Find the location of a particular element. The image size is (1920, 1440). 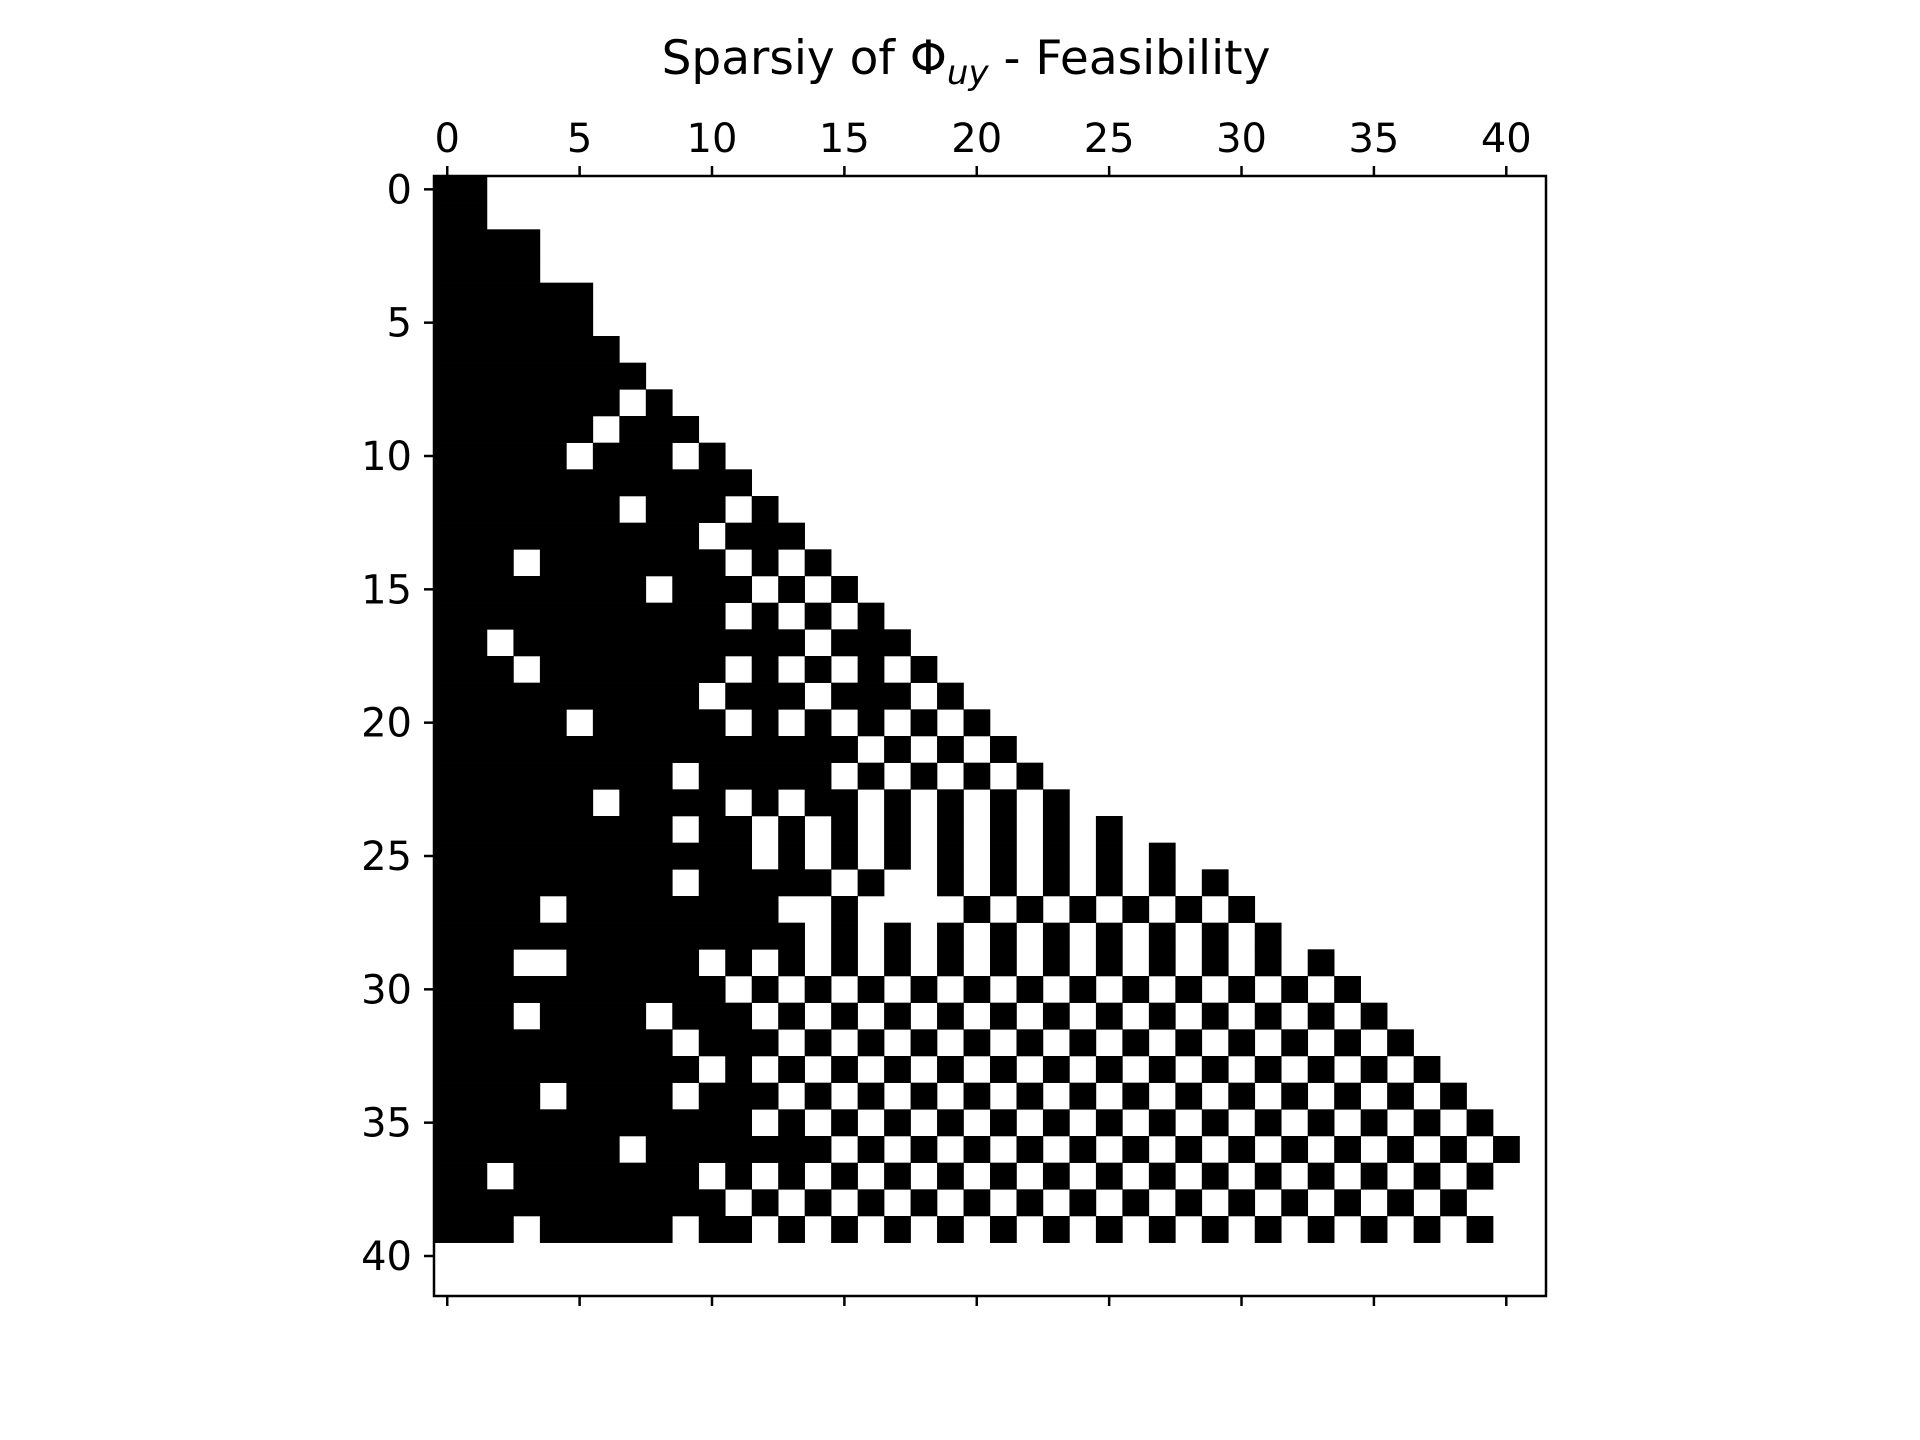

y-tick-label: 40 is located at coordinates (386, 1257).